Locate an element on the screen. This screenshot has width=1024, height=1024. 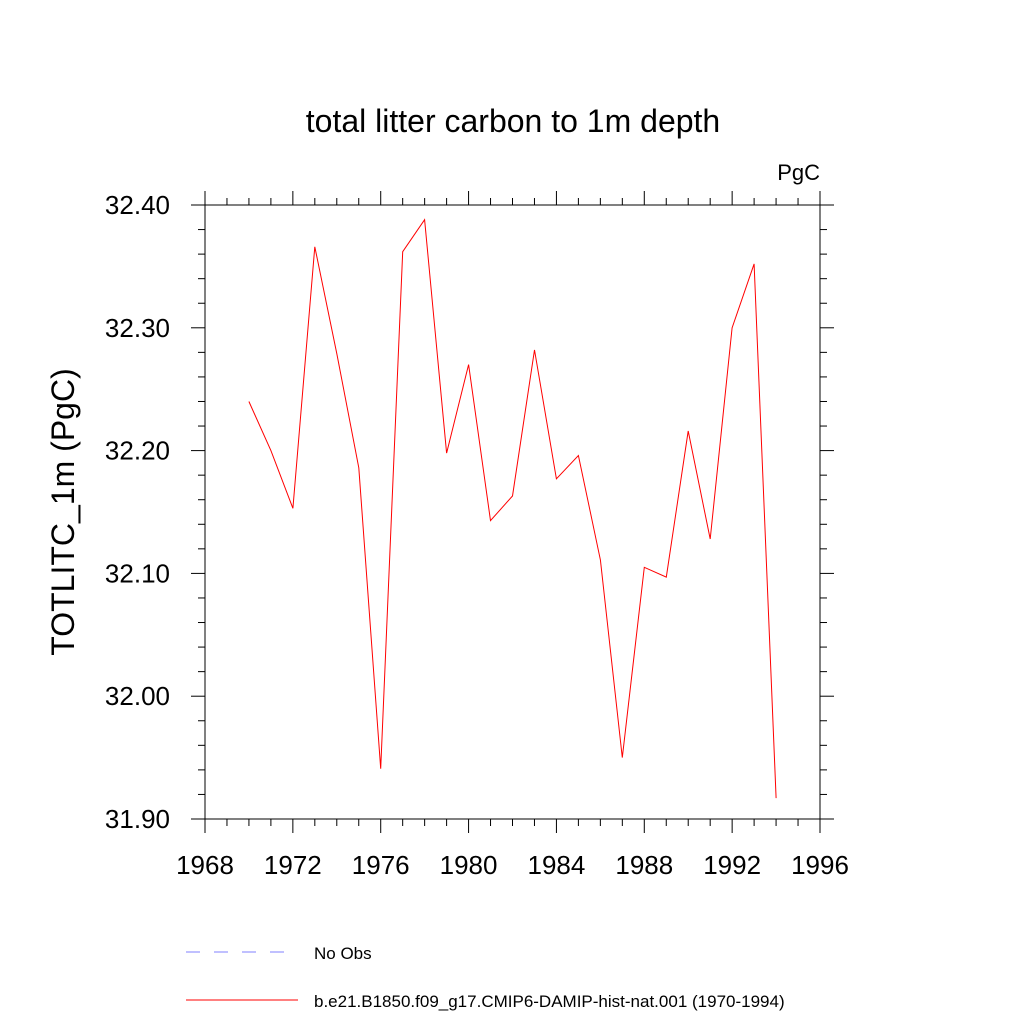
x-tick-label: 1996 is located at coordinates (820, 865).